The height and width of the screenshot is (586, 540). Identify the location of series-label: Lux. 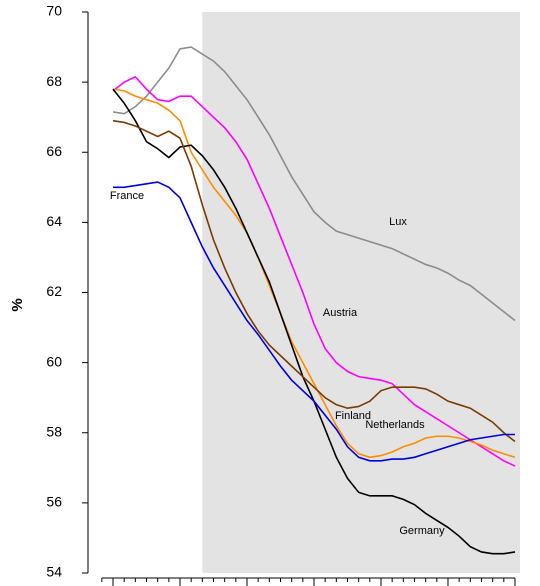
(398, 222).